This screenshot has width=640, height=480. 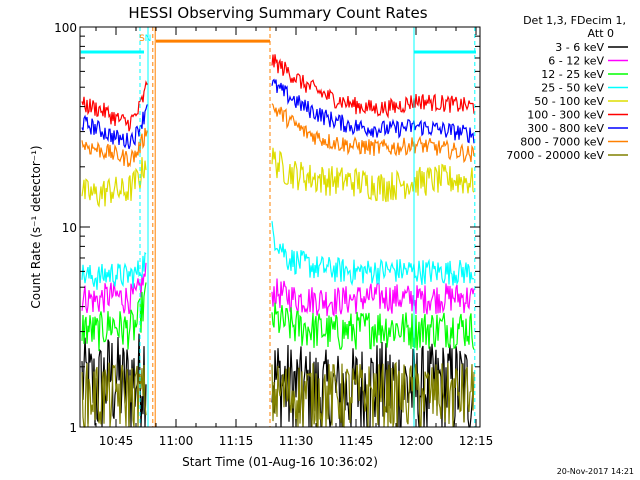 What do you see at coordinates (373, 326) in the screenshot?
I see `series-line-12-25-kev-after` at bounding box center [373, 326].